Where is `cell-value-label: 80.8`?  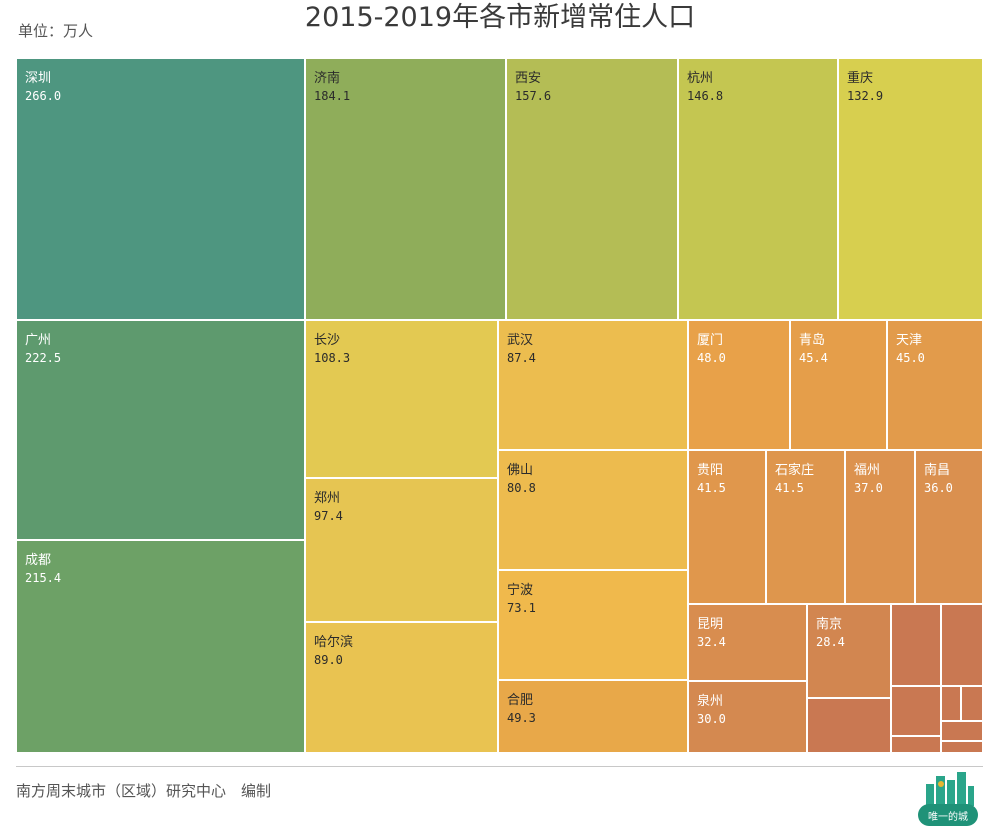
cell-value-label: 80.8 is located at coordinates (521, 488).